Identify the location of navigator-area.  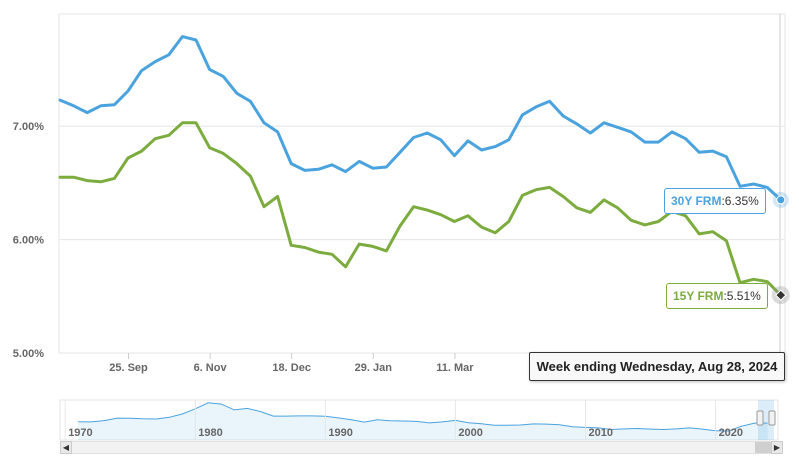
(423, 421).